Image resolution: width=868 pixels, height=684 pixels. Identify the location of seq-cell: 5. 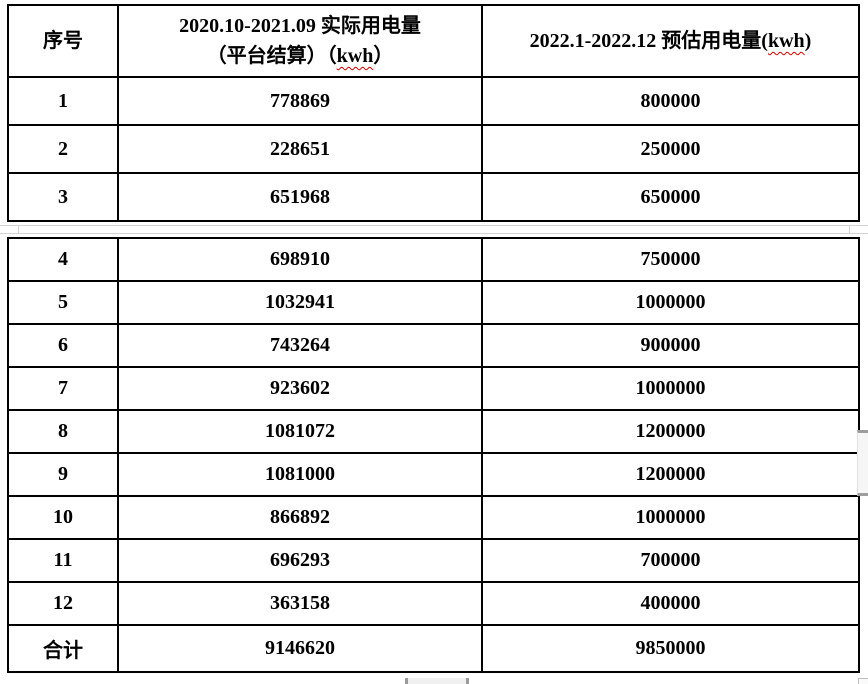
(63, 302).